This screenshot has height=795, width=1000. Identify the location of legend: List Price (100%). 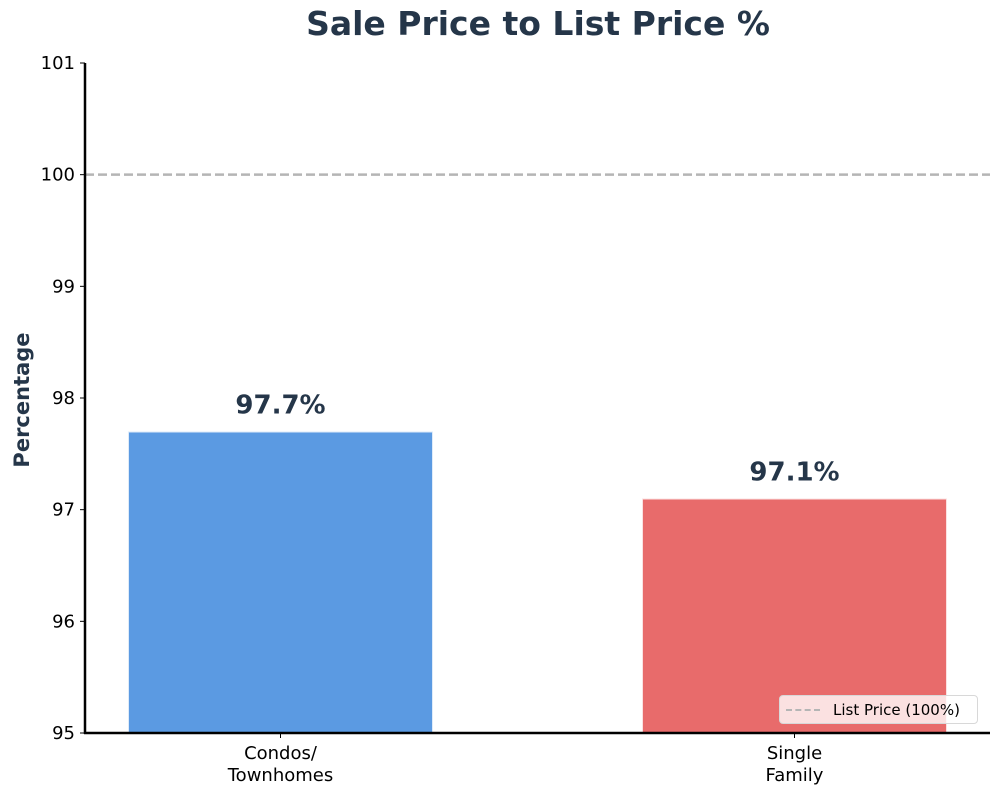
(878, 709).